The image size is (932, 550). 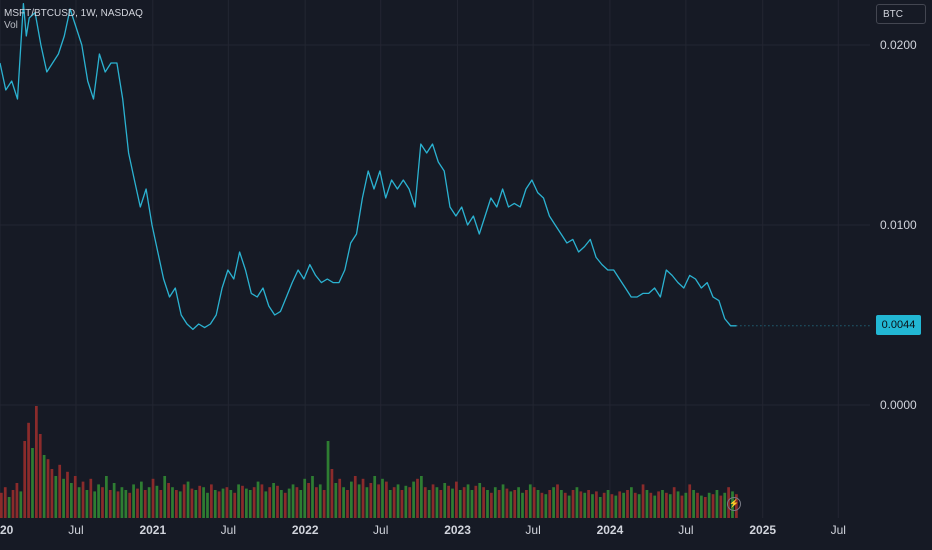 What do you see at coordinates (901, 14) in the screenshot?
I see `currency-button: BTC` at bounding box center [901, 14].